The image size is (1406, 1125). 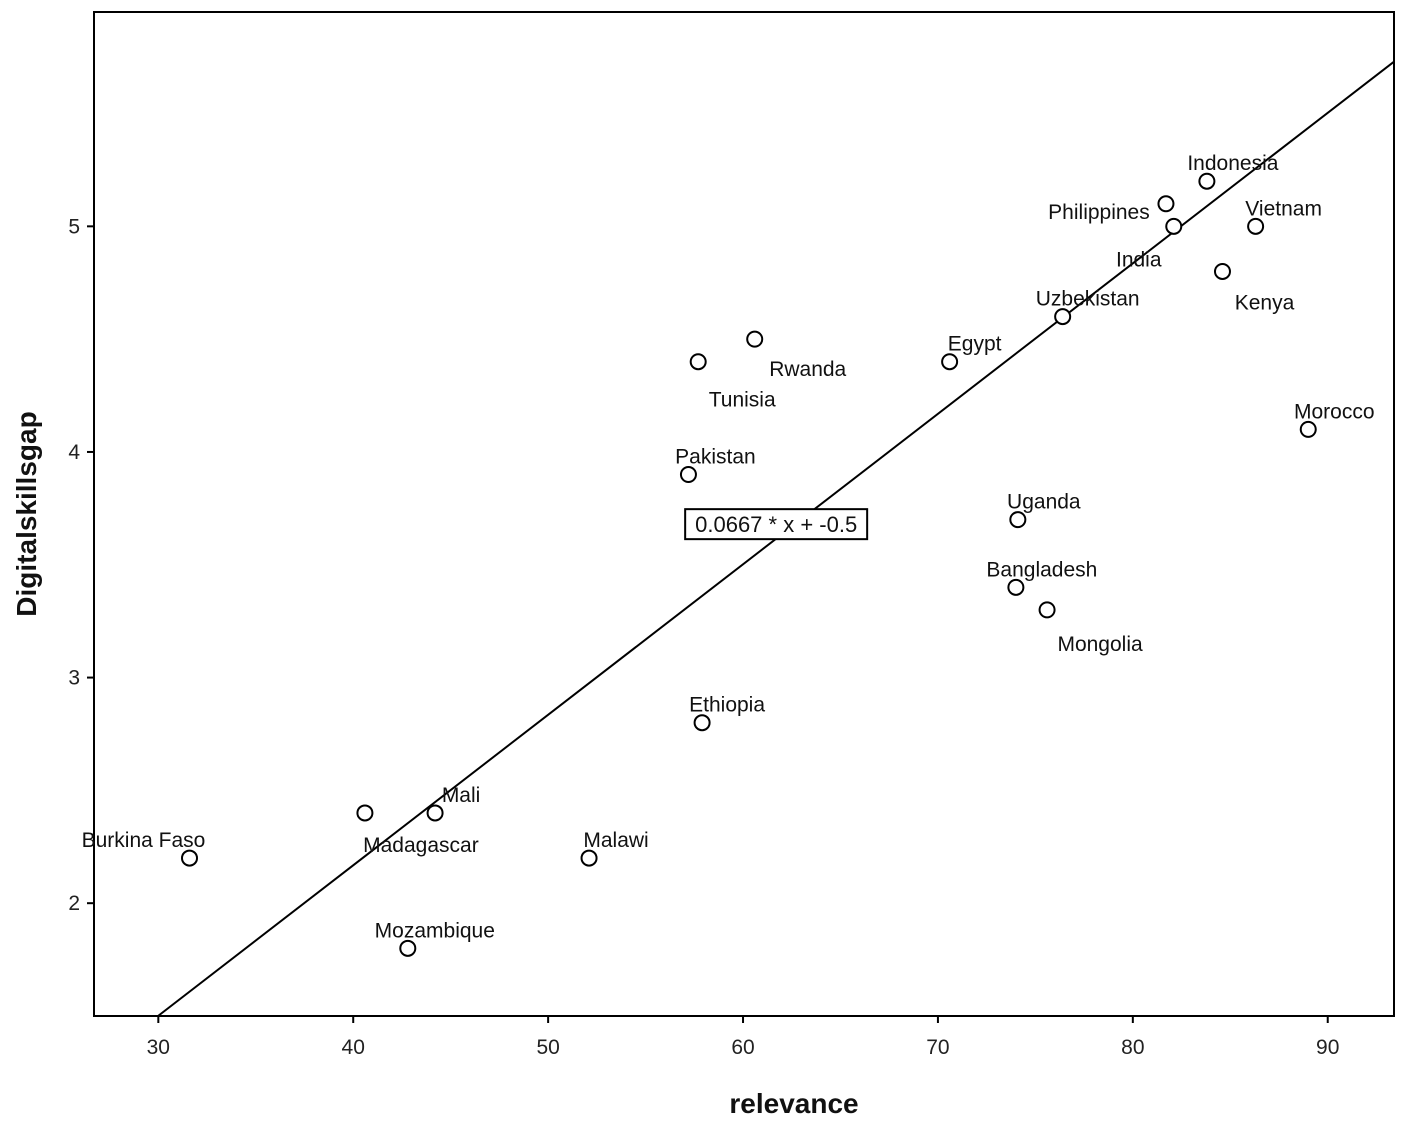 I want to click on point-label: Mozambique, so click(x=435, y=930).